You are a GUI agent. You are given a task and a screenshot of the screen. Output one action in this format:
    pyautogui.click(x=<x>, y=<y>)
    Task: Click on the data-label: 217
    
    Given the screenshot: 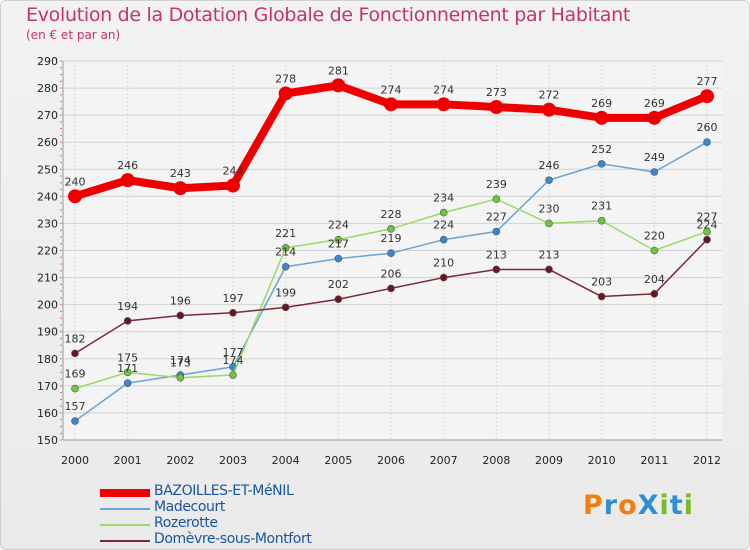 What is the action you would take?
    pyautogui.click(x=338, y=244)
    